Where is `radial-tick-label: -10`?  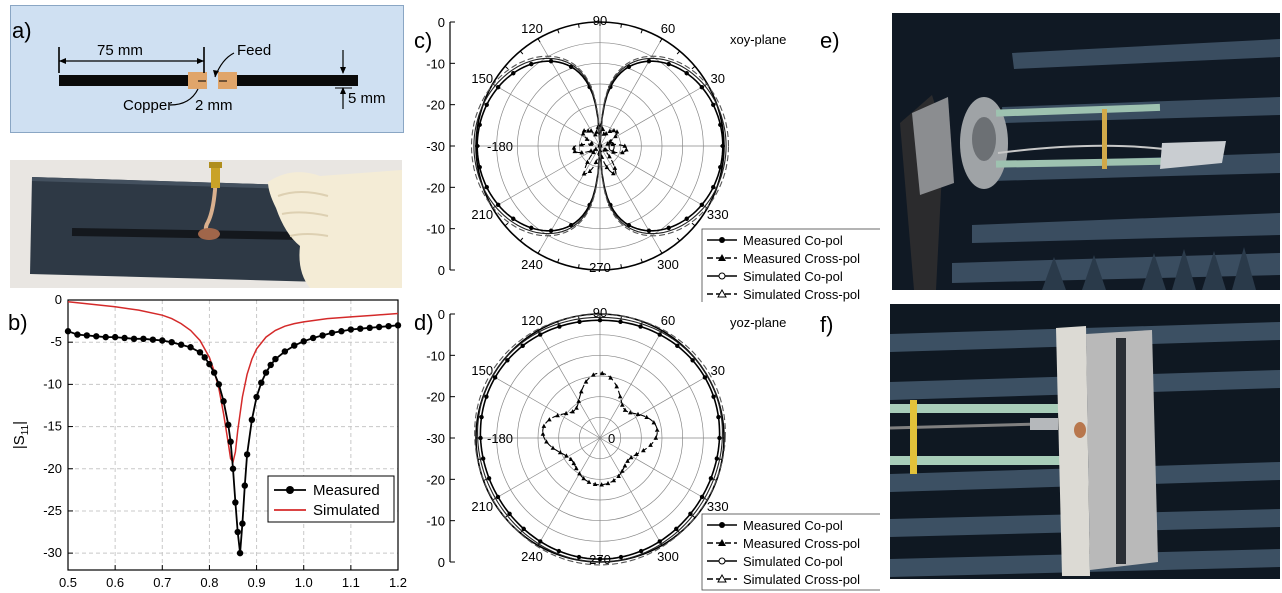 radial-tick-label: -10 is located at coordinates (435, 63).